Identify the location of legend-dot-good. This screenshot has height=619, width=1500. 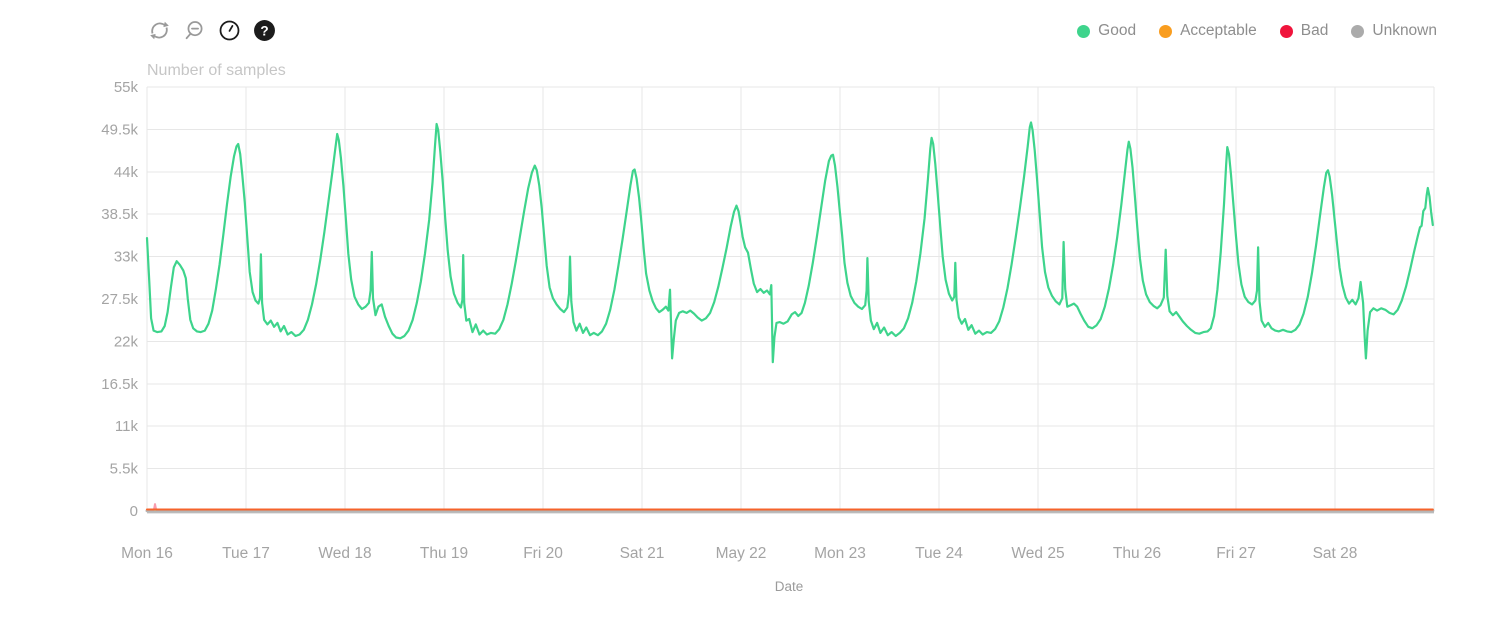
(1084, 31).